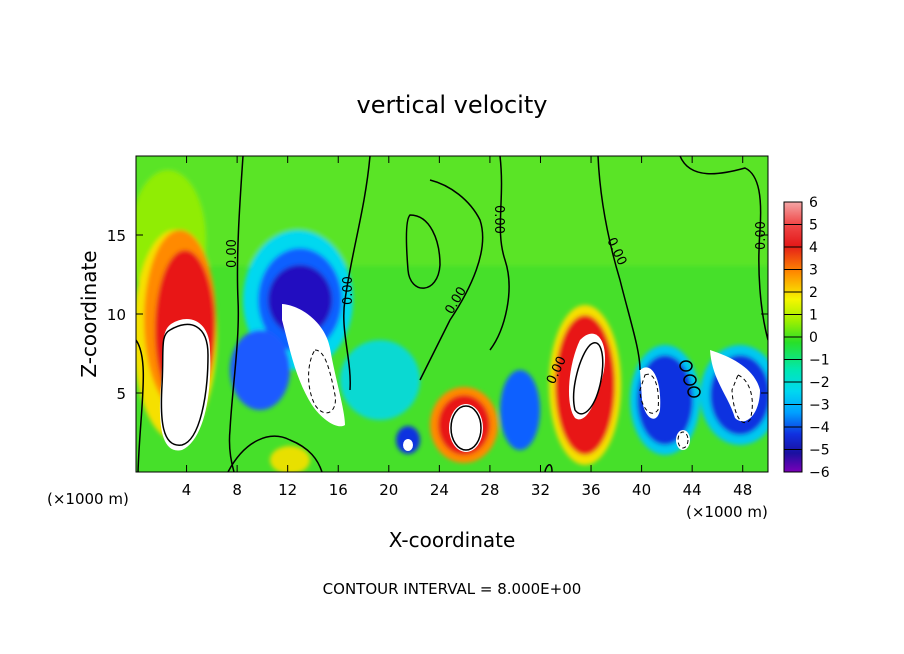 This screenshot has height=654, width=904. What do you see at coordinates (819, 406) in the screenshot?
I see `colorbar-tick-label: −3` at bounding box center [819, 406].